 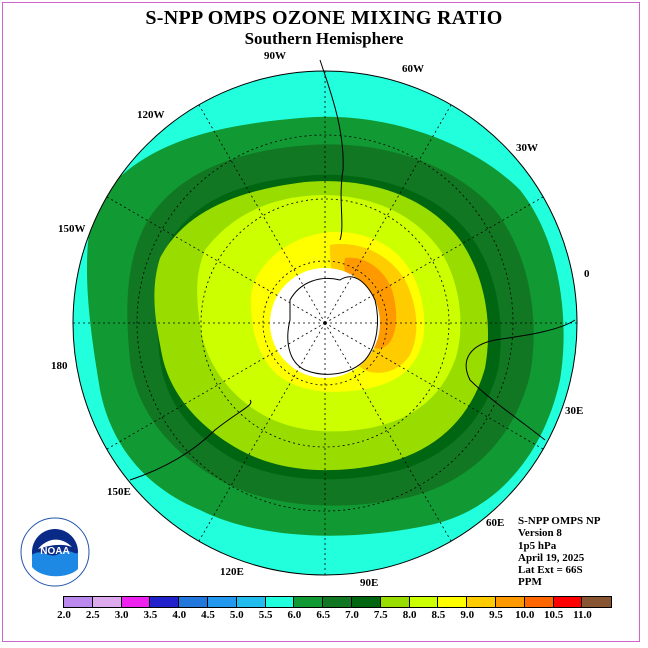 I want to click on africa-coast, so click(x=520, y=380).